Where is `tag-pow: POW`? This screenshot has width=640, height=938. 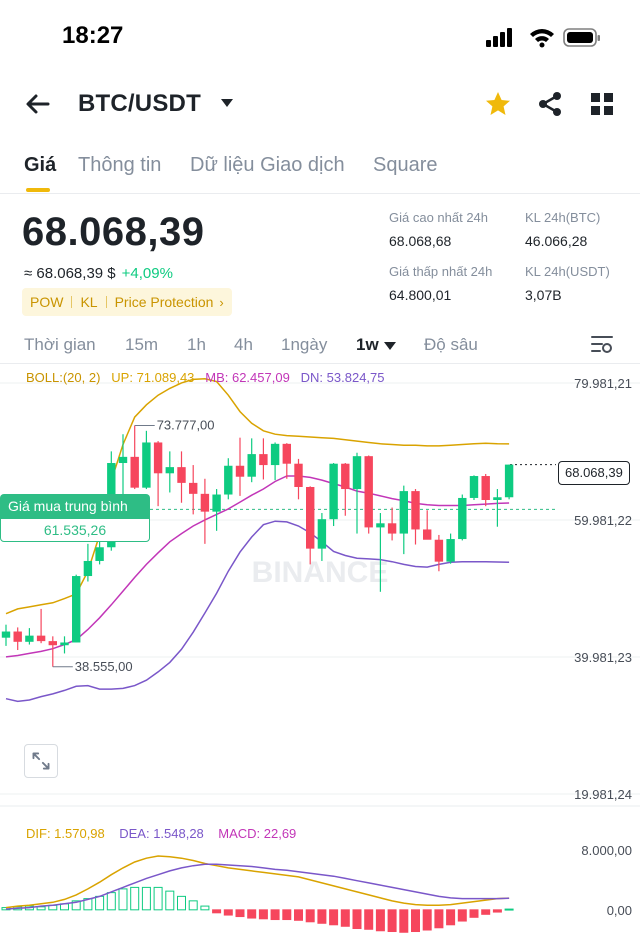
tag-pow: POW is located at coordinates (47, 302).